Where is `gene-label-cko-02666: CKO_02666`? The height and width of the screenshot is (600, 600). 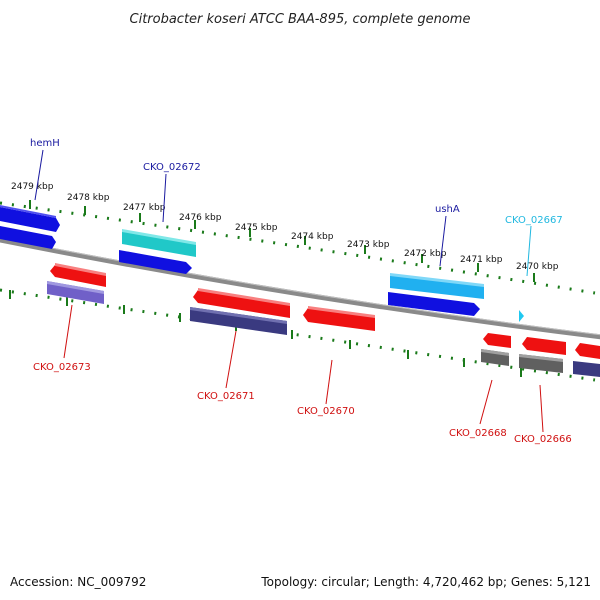 gene-label-cko-02666: CKO_02666 is located at coordinates (543, 439).